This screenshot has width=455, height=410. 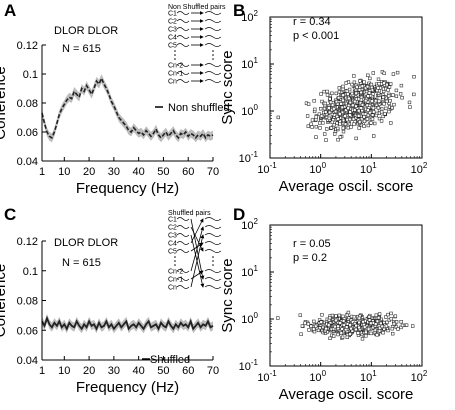 What do you see at coordinates (317, 376) in the screenshot?
I see `x-tick-label: 10⁰` at bounding box center [317, 376].